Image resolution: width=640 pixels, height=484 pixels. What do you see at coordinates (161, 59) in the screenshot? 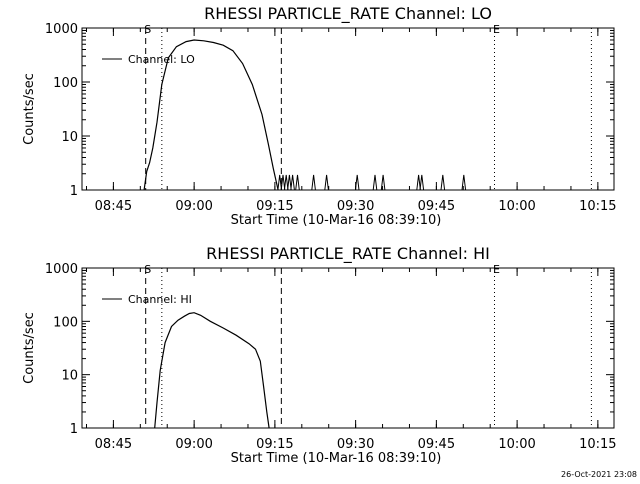
I see `lo-legend-label: Channel: LO` at bounding box center [161, 59].